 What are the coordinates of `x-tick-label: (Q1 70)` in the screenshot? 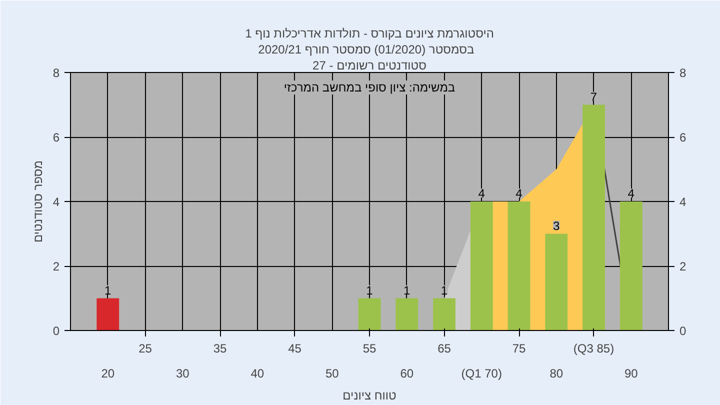 It's located at (481, 373).